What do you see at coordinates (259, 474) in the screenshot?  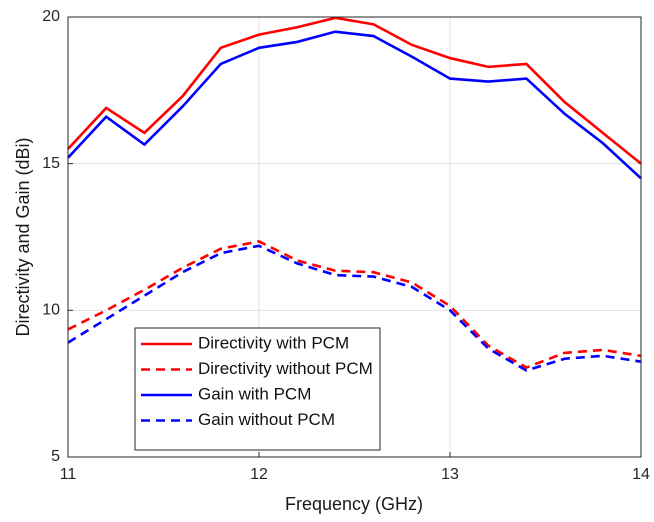 I see `x-tick-label: 12` at bounding box center [259, 474].